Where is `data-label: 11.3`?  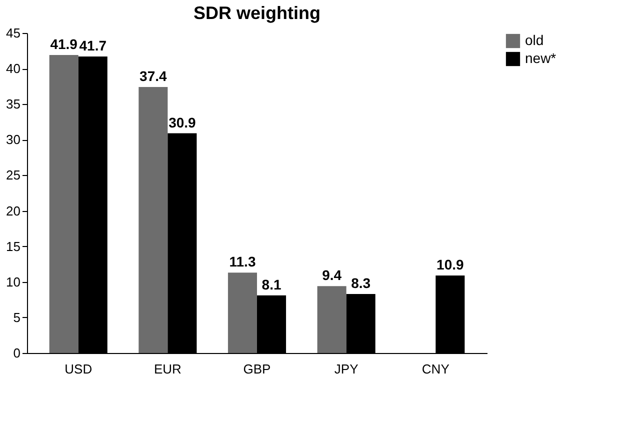
data-label: 11.3 is located at coordinates (242, 262).